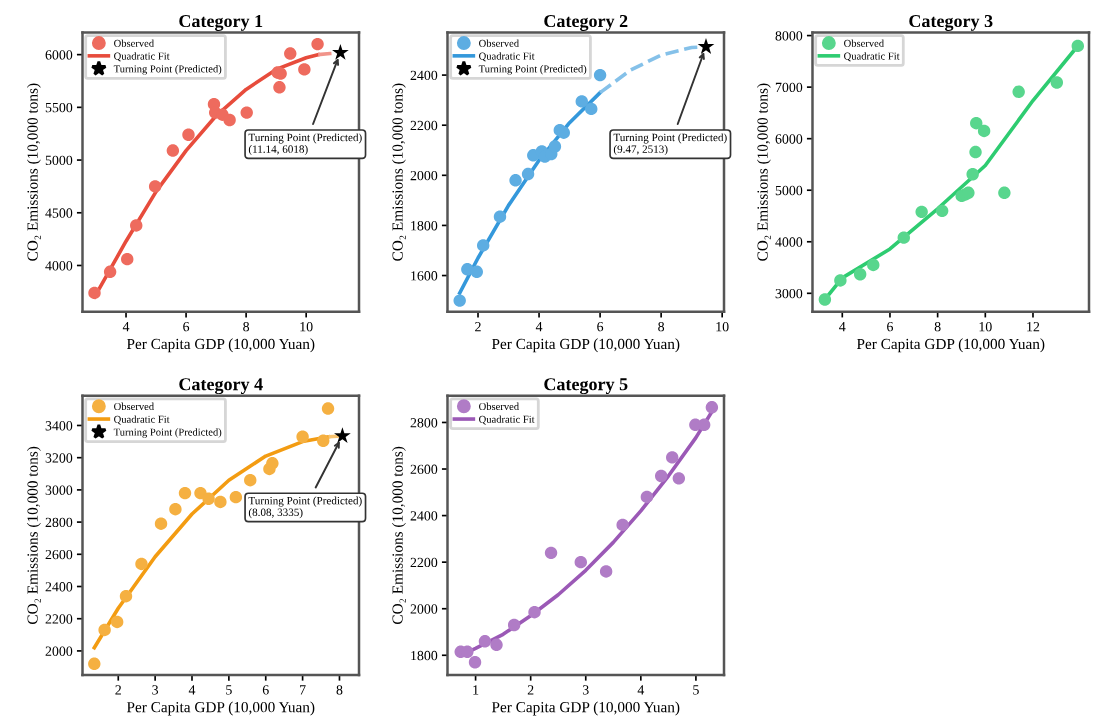 This screenshot has height=722, width=1100. I want to click on chart-title: Category 4, so click(221, 386).